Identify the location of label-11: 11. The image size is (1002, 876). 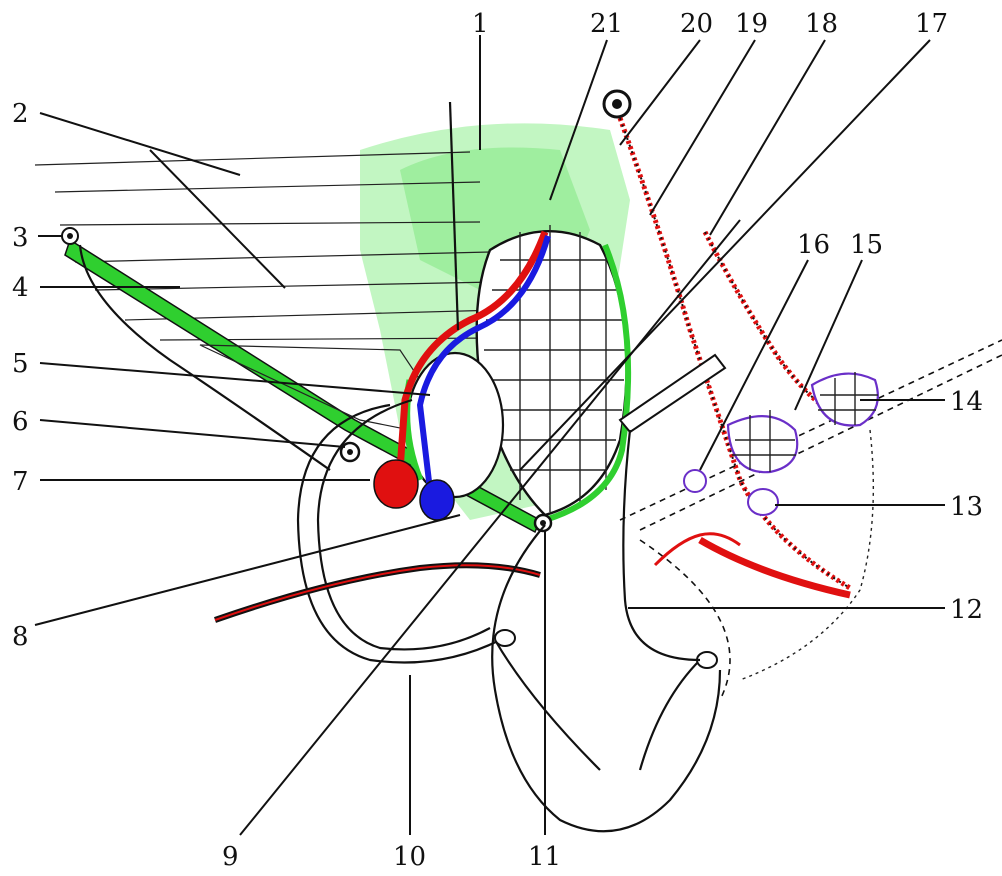
(544, 857).